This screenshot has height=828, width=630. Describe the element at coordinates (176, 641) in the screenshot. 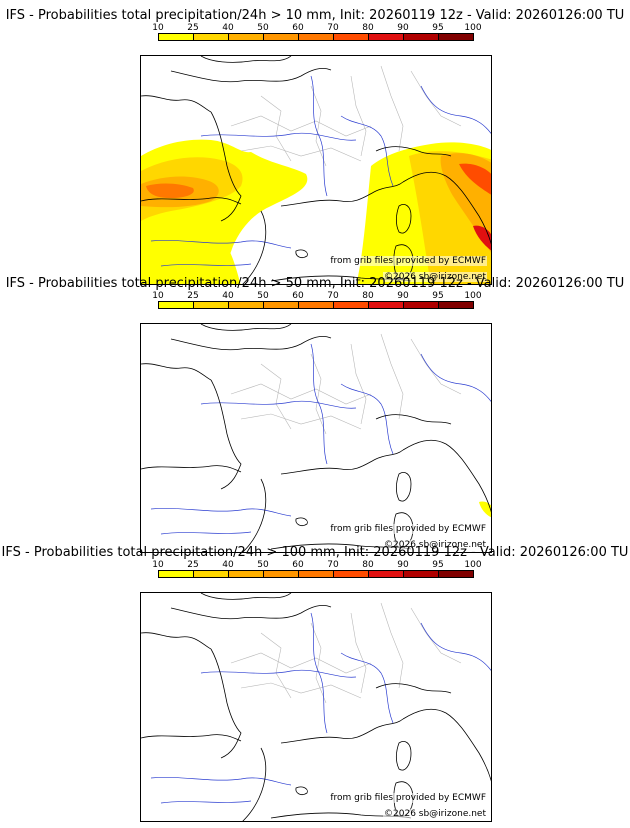

I see `coastline-brittany` at that location.